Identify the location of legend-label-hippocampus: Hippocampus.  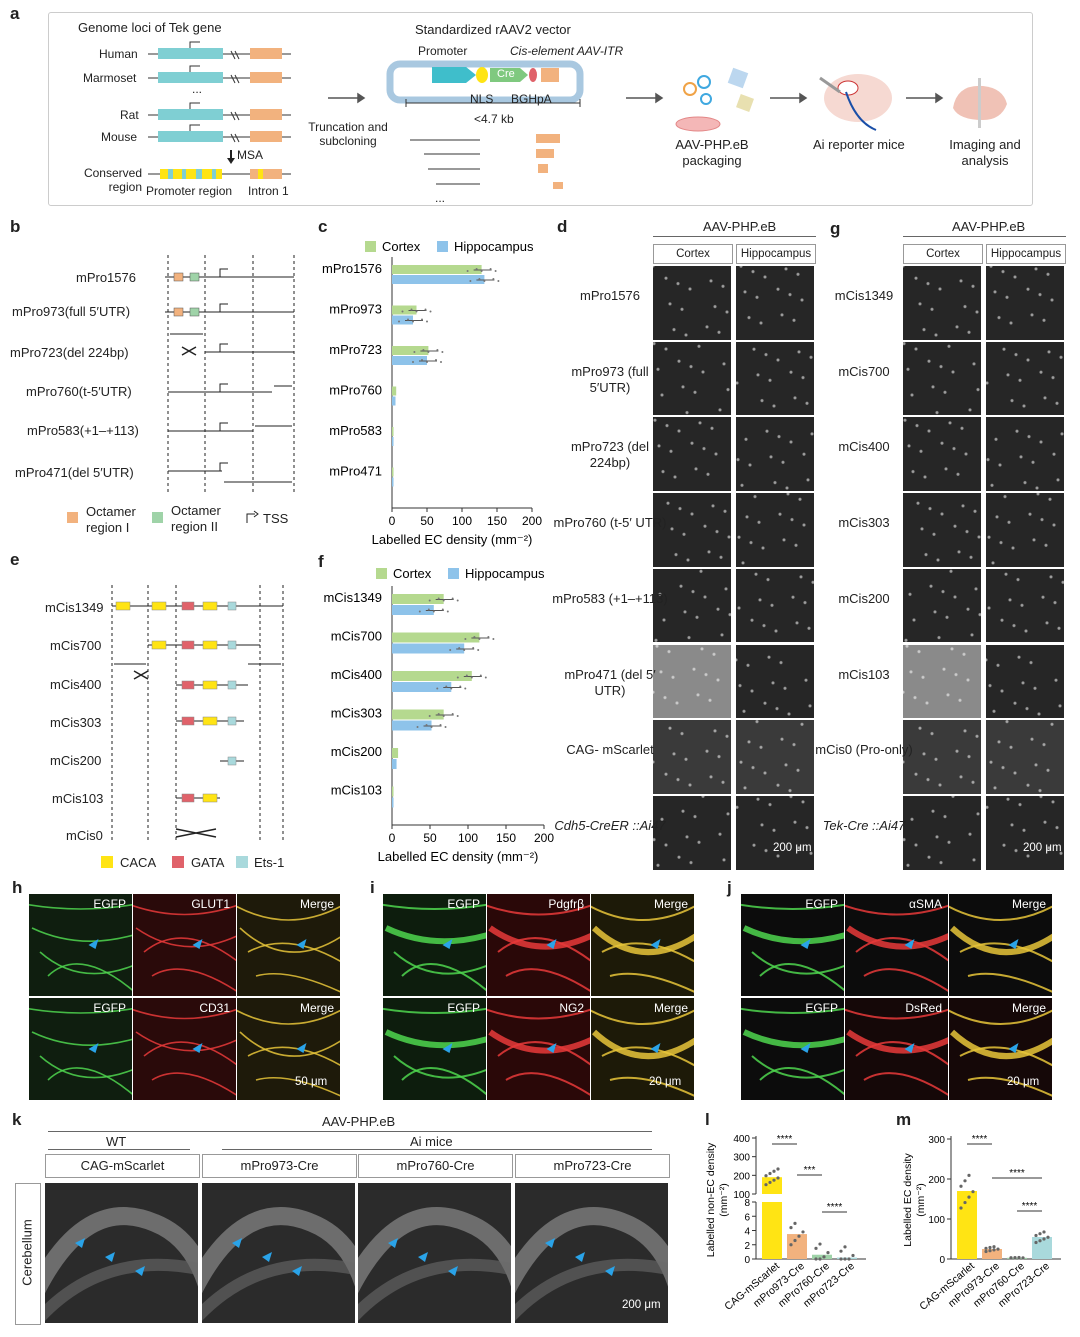
(494, 246).